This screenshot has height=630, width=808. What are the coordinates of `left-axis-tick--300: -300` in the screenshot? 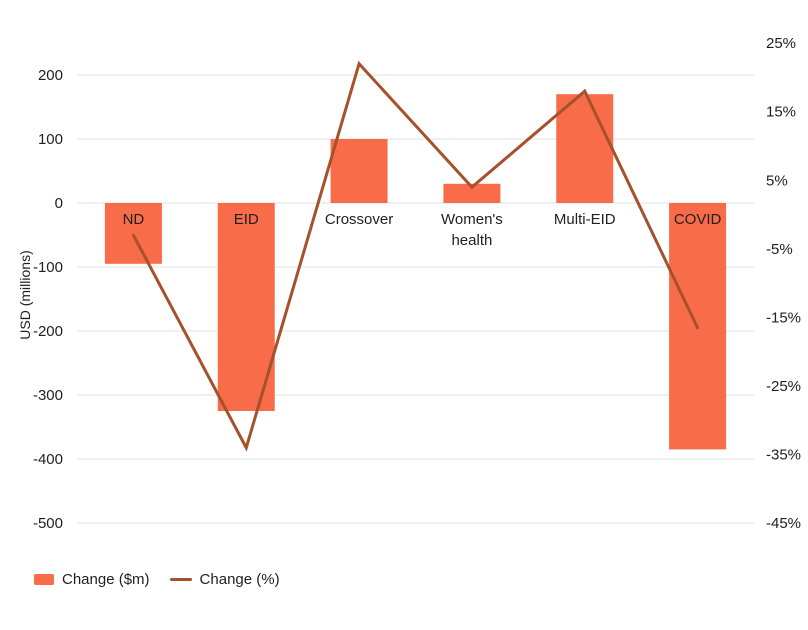 It's located at (48, 395).